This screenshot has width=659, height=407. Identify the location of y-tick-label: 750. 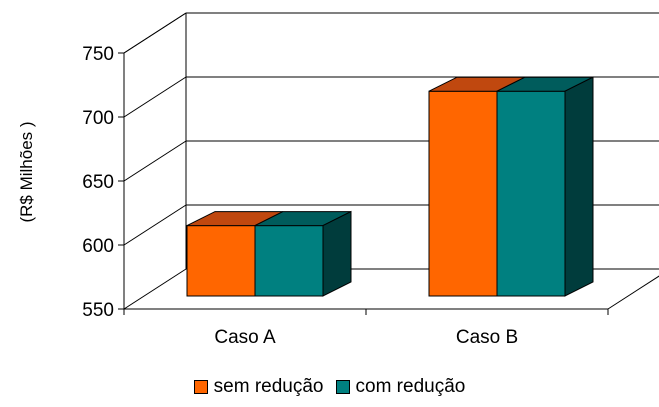
(98, 54).